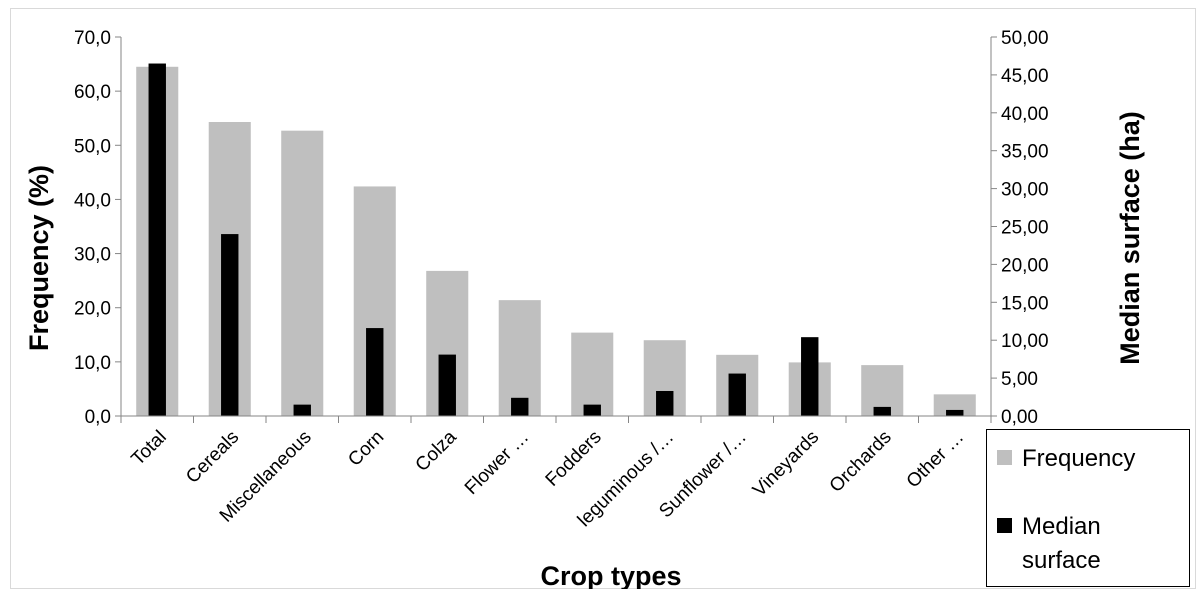 This screenshot has width=1203, height=589. I want to click on x-axis-title: Crop types, so click(610, 575).